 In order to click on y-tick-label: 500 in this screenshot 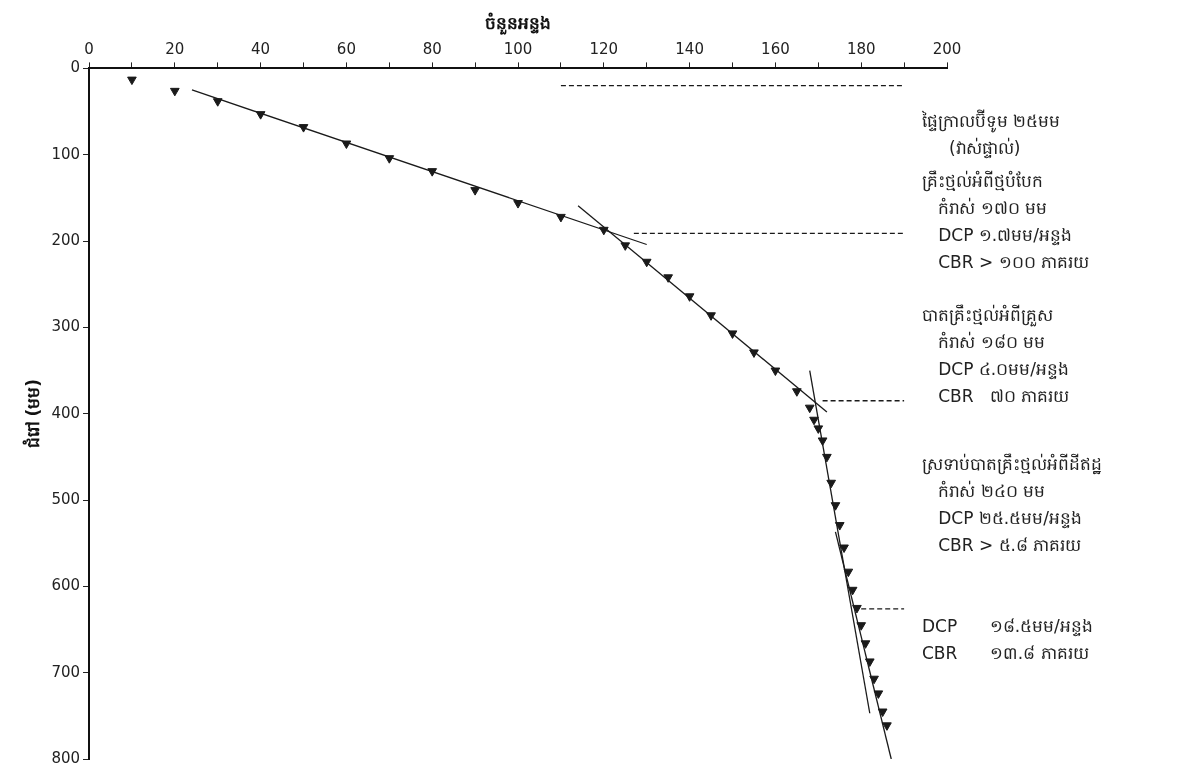, I will do `click(66, 498)`.